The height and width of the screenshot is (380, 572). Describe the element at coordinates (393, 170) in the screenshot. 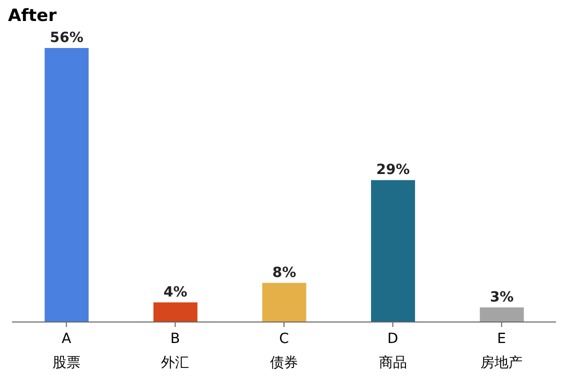

I see `data-label: 29%` at that location.